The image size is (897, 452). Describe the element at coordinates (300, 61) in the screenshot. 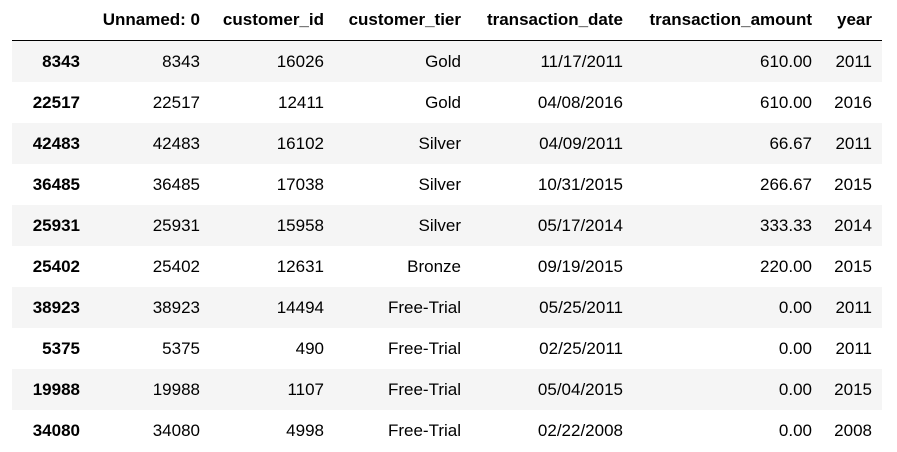

I see `customer-id-cell: 16026` at that location.